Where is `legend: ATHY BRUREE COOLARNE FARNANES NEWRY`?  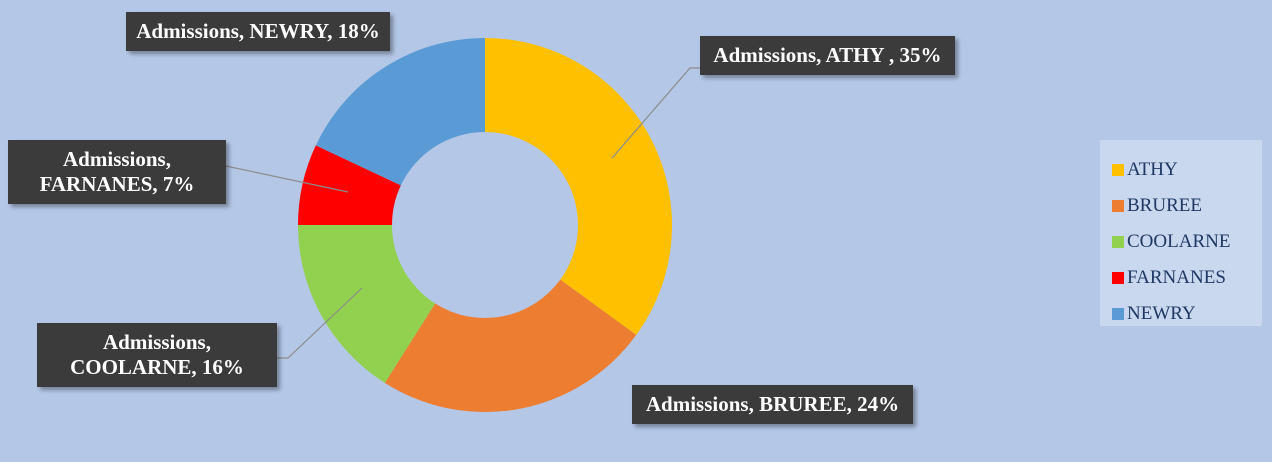
legend: ATHY BRUREE COOLARNE FARNANES NEWRY is located at coordinates (1181, 233).